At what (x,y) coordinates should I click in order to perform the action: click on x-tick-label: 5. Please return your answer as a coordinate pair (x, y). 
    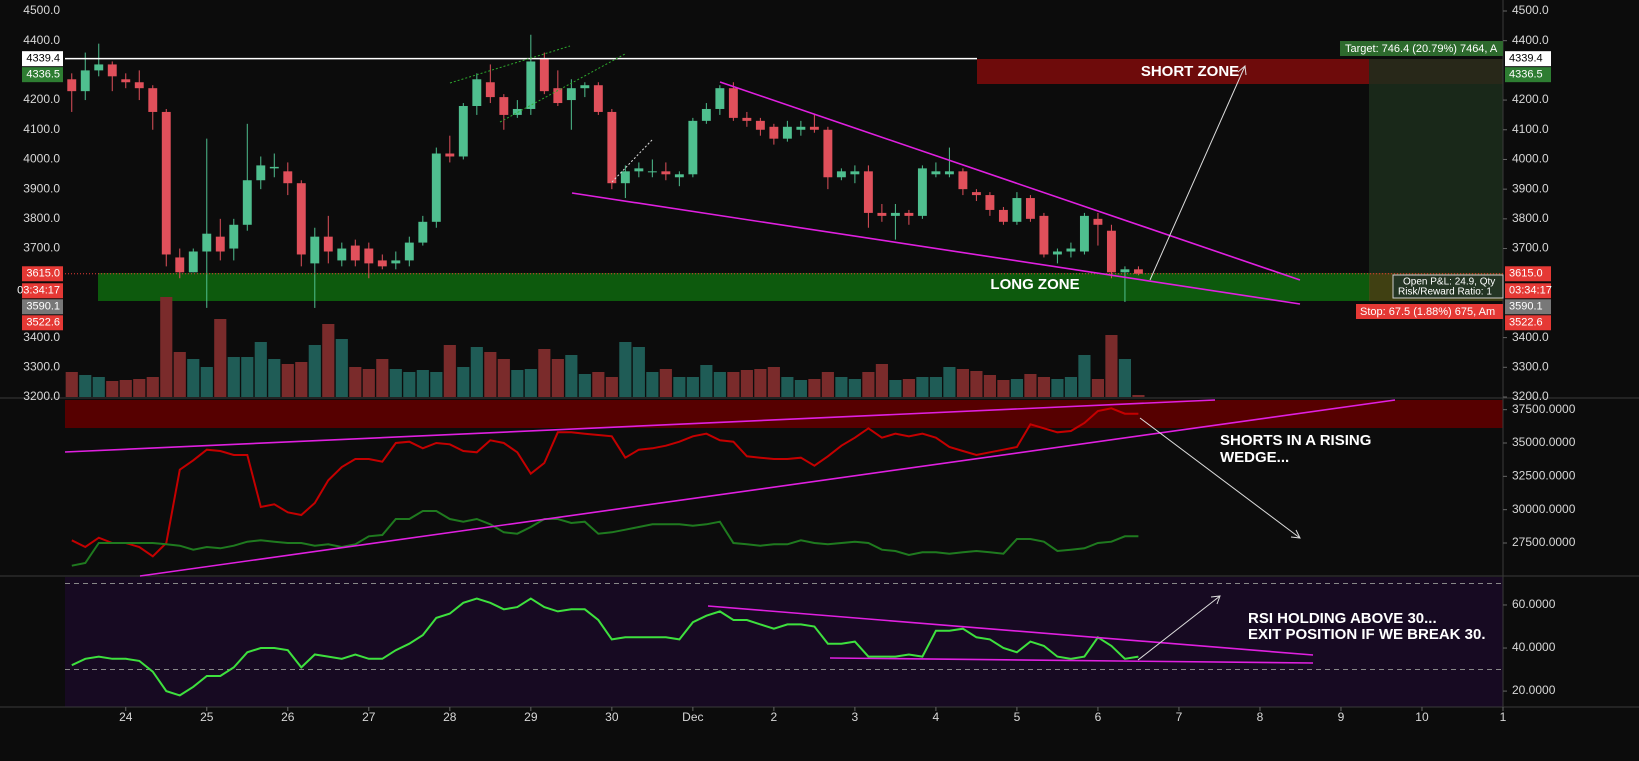
    Looking at the image, I should click on (1017, 717).